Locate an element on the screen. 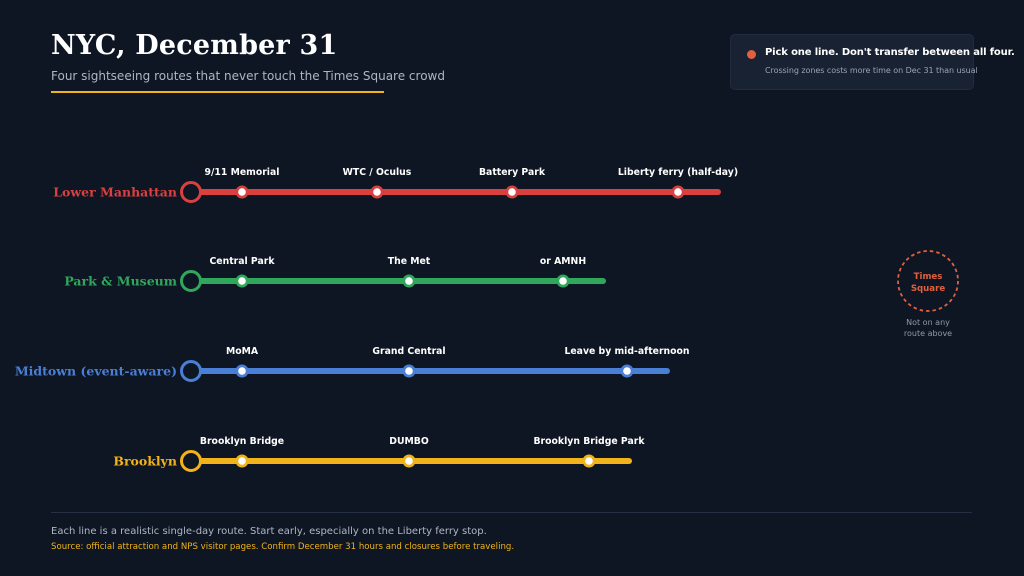  times-square-marker is located at coordinates (928, 281).